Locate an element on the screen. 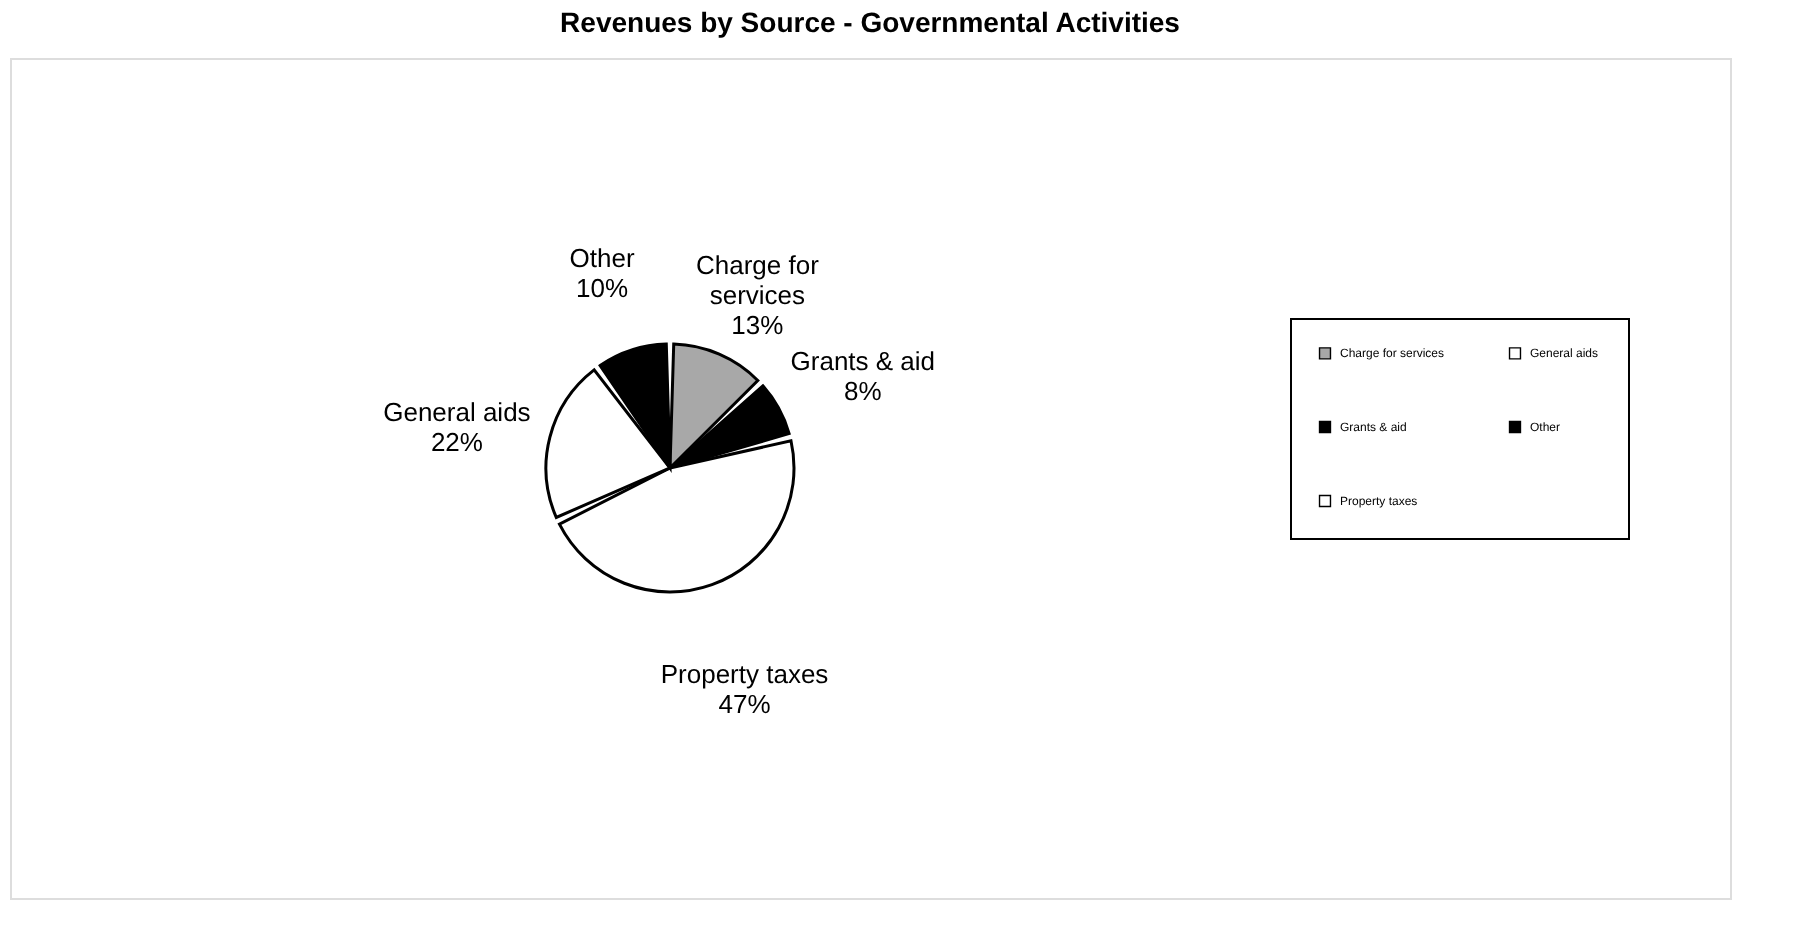 The image size is (1796, 930). slice-label: Other is located at coordinates (602, 257).